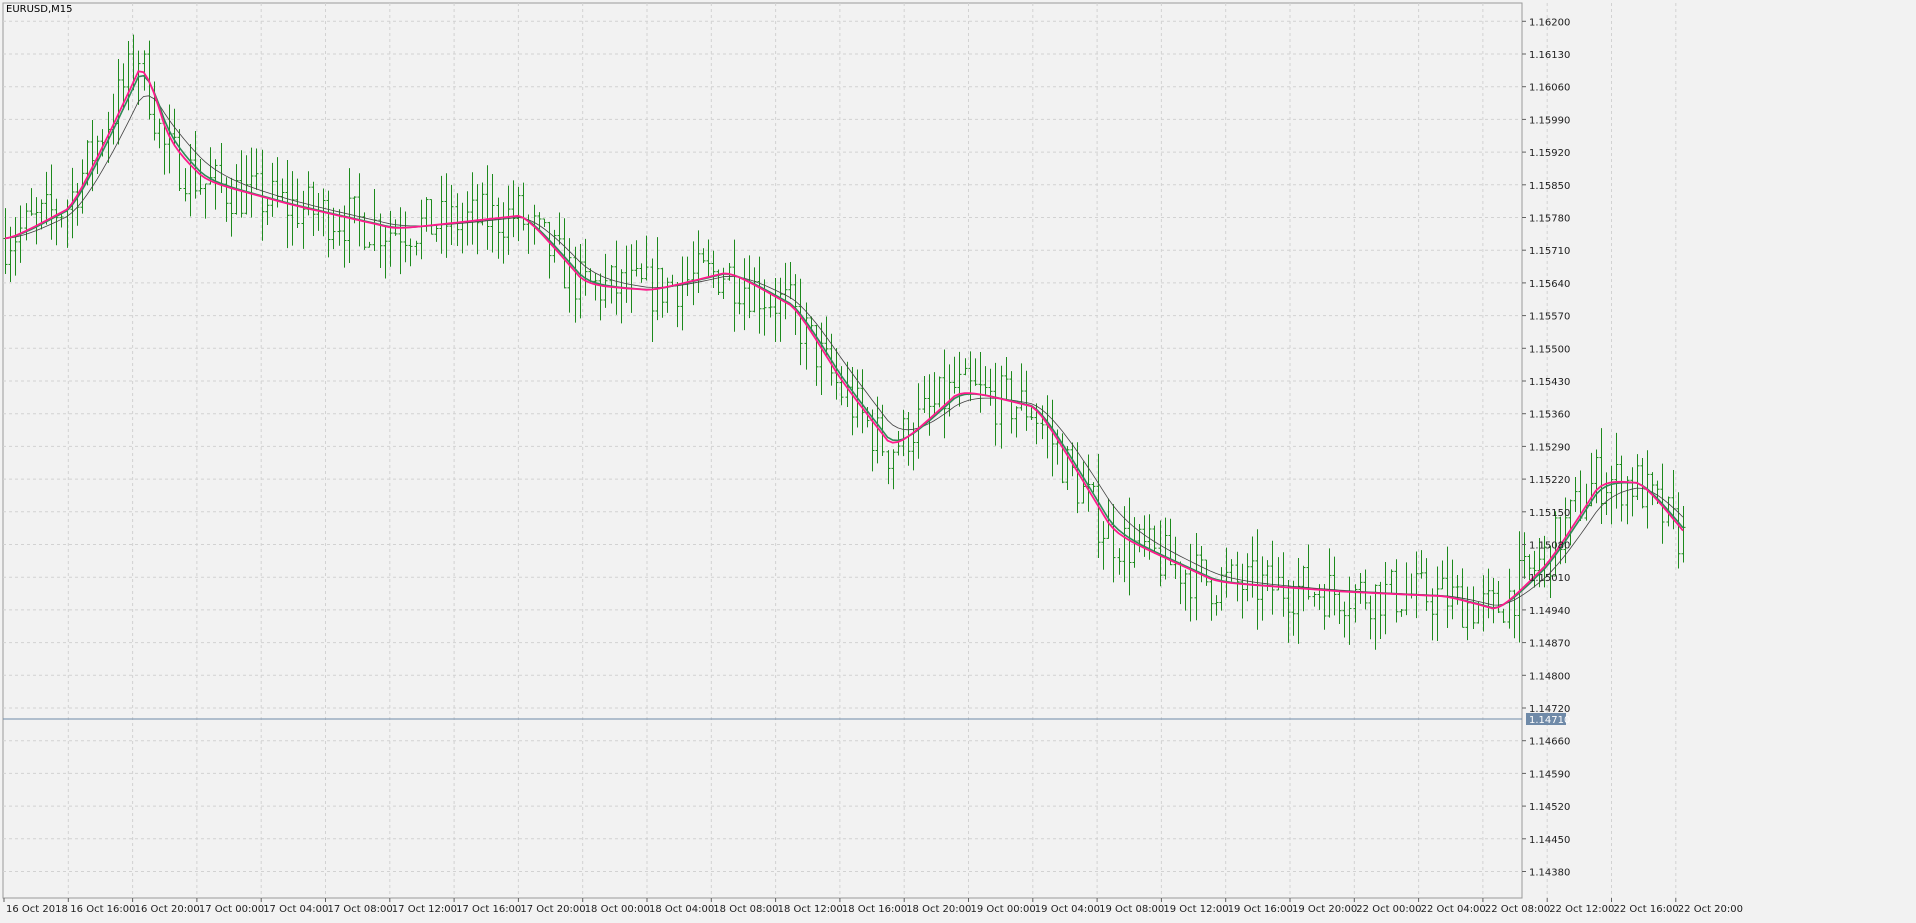 The height and width of the screenshot is (923, 1916). I want to click on y-tick-label: 1.16060, so click(1549, 88).